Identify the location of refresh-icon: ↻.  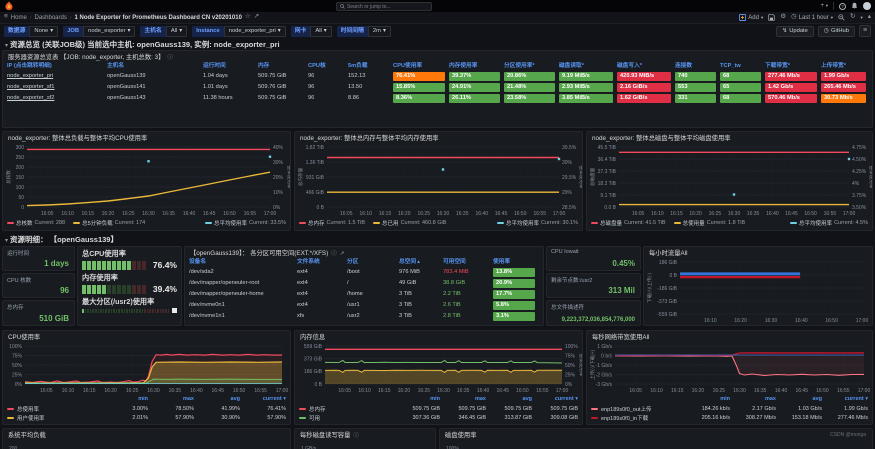
(853, 17).